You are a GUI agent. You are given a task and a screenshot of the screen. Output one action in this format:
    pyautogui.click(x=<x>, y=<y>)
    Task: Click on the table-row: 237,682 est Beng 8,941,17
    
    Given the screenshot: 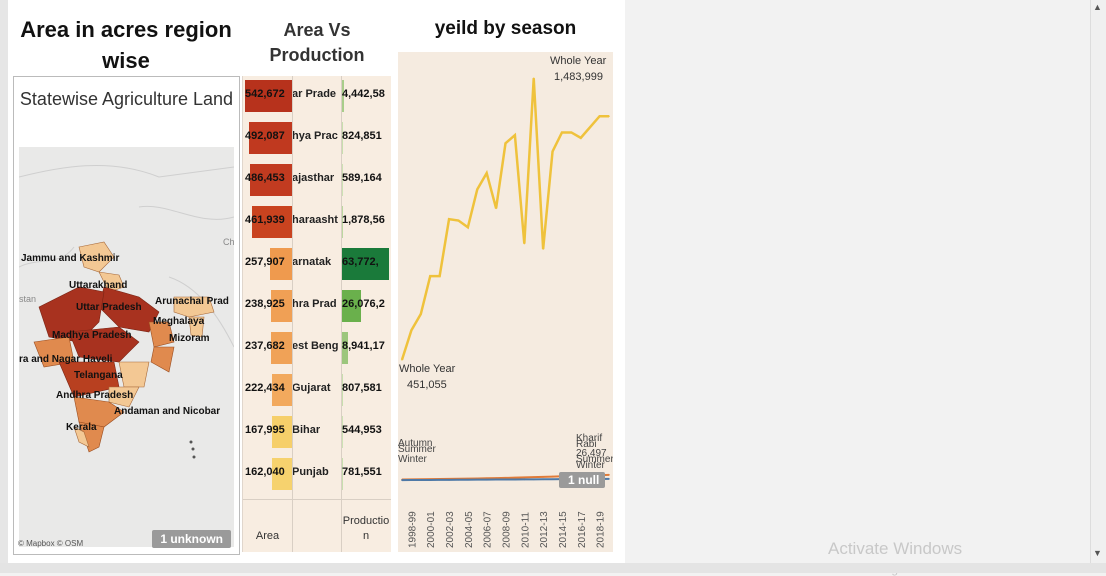 What is the action you would take?
    pyautogui.click(x=317, y=349)
    